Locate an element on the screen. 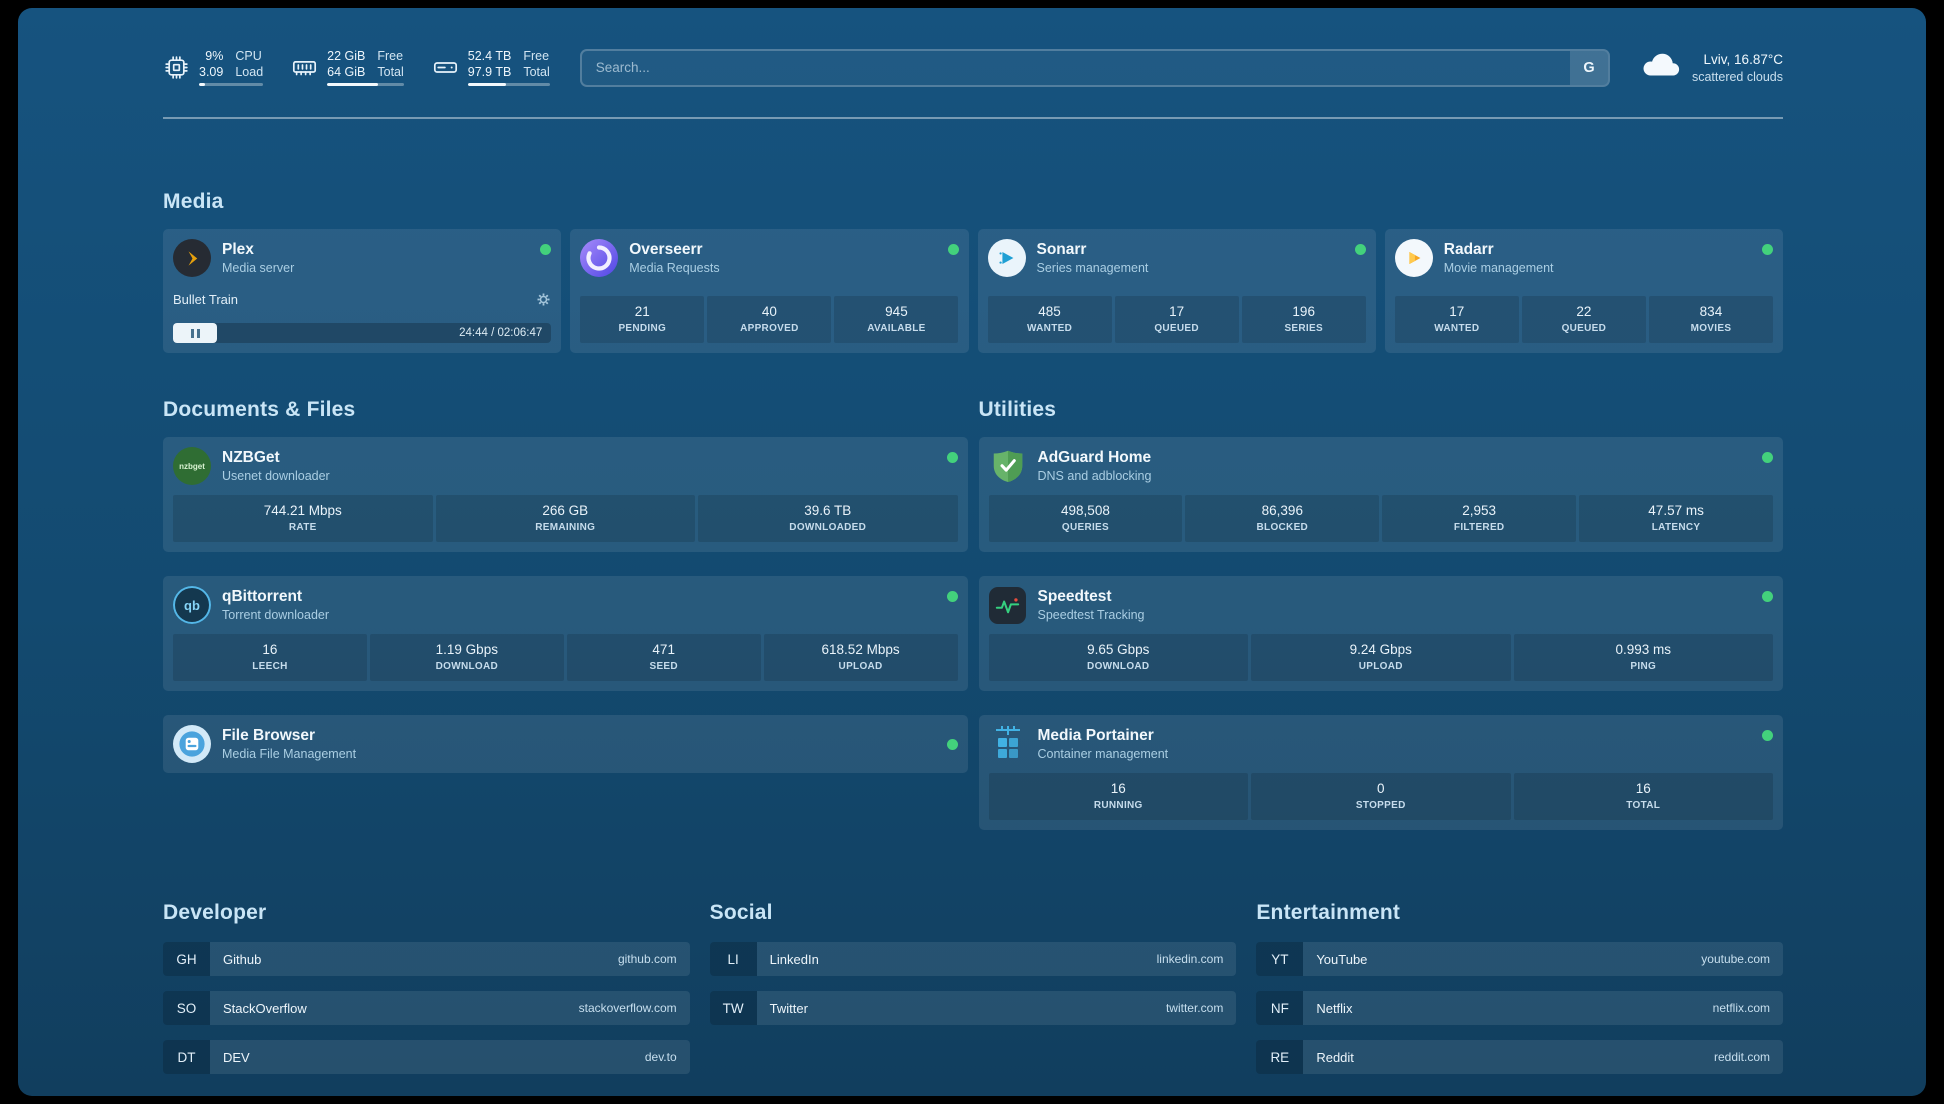 Image resolution: width=1944 pixels, height=1104 pixels. stat-label: STOPPED is located at coordinates (1380, 805).